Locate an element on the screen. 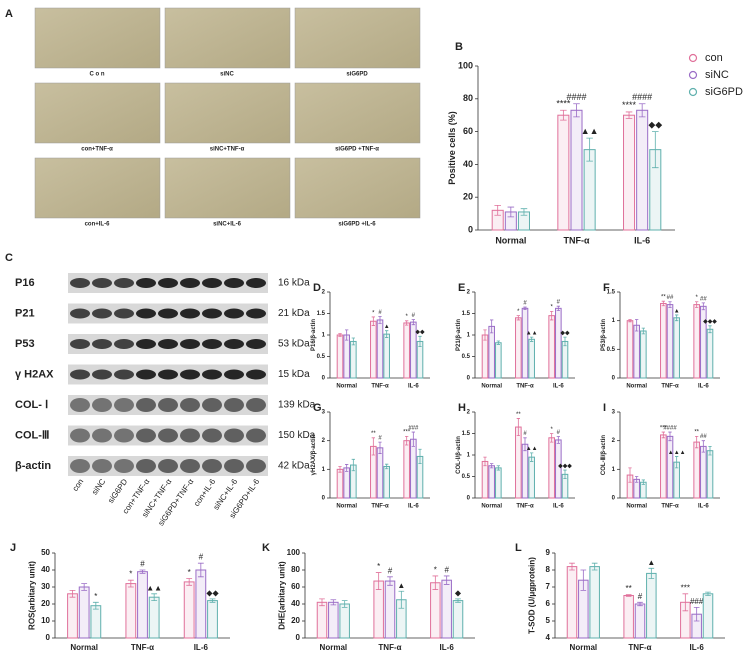 The width and height of the screenshot is (749, 650). y-tick-label: 20 is located at coordinates (295, 620).